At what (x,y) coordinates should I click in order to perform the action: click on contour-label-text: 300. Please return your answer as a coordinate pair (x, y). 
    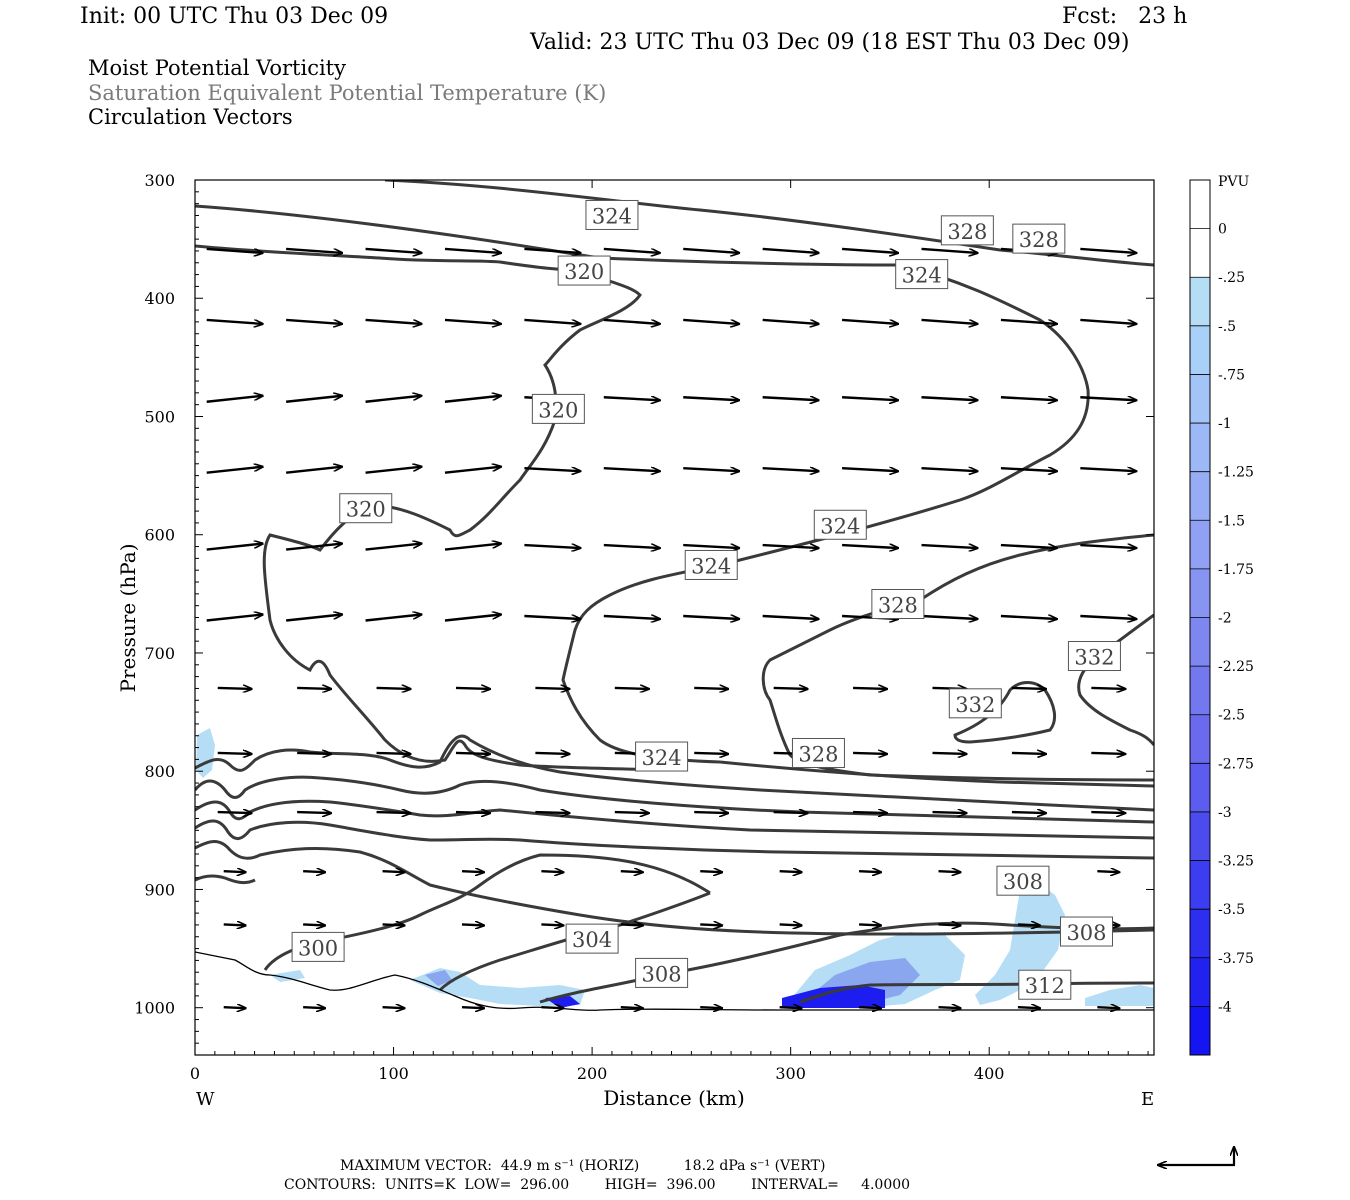
    Looking at the image, I should click on (318, 948).